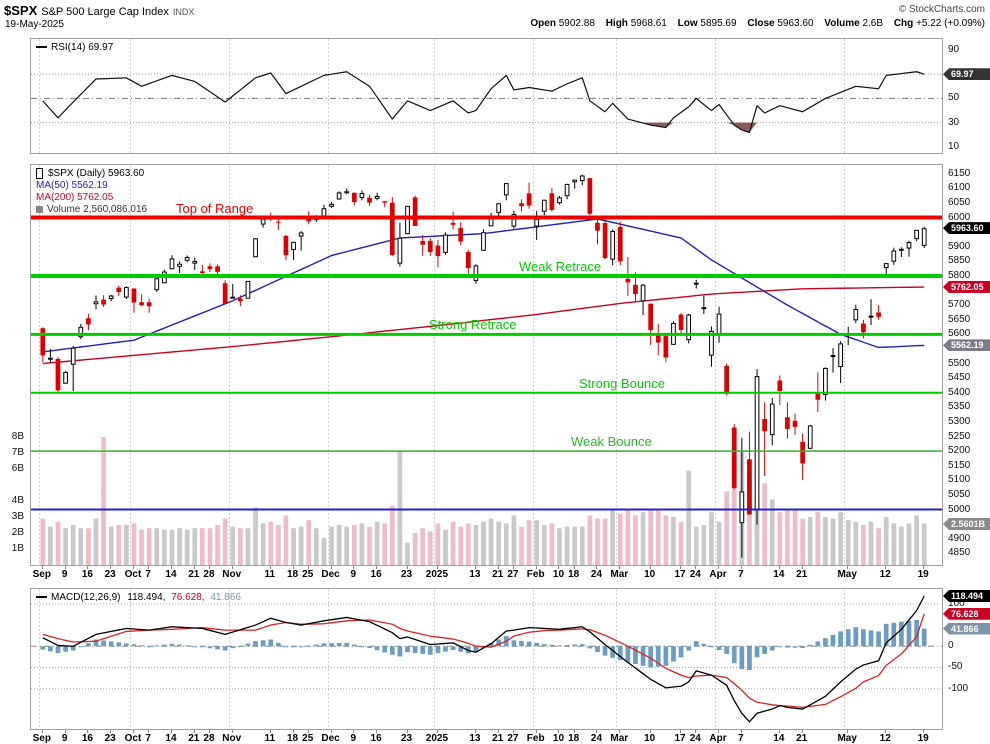 This screenshot has width=990, height=744. I want to click on date-axis-label: 11, so click(270, 574).